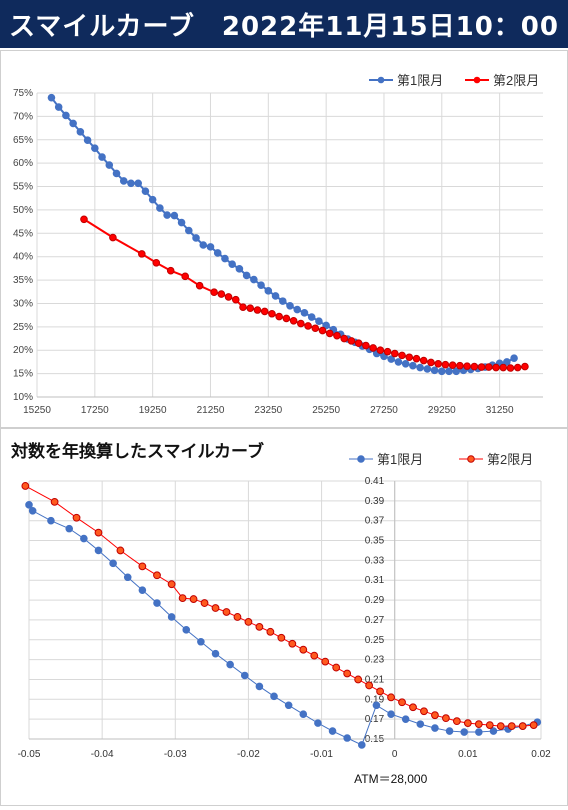 The width and height of the screenshot is (568, 810). Describe the element at coordinates (400, 459) in the screenshot. I see `legend-label: 第1限月` at that location.